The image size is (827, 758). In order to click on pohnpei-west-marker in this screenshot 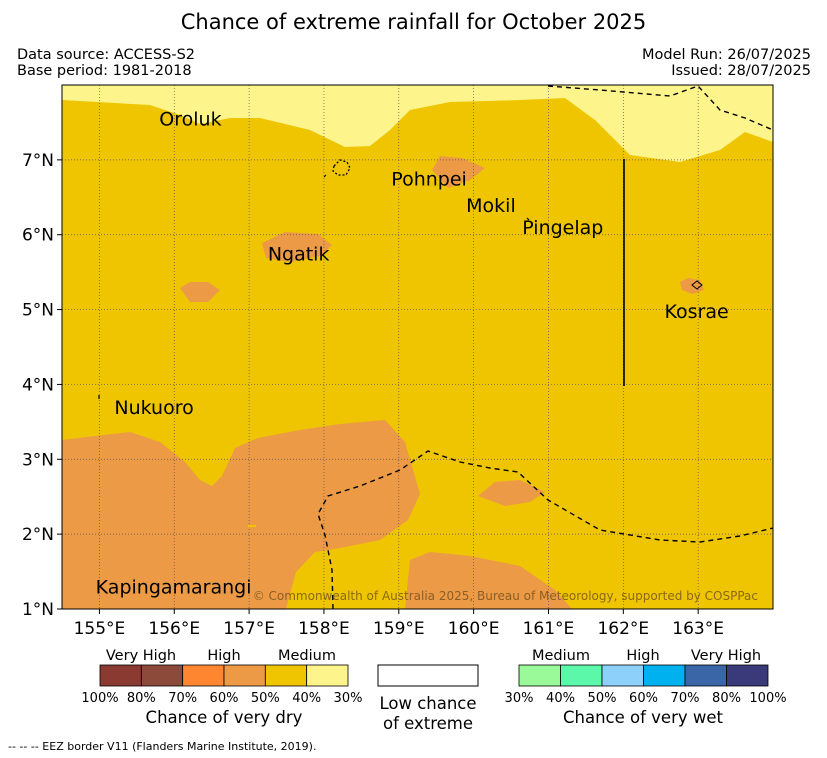, I will do `click(325, 176)`.